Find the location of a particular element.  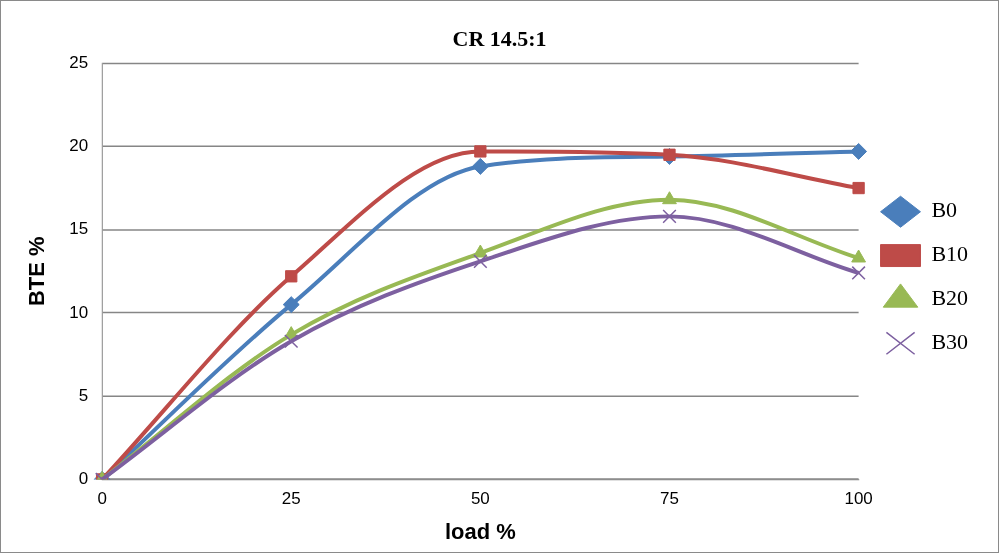

legend-label: B0 is located at coordinates (944, 210).